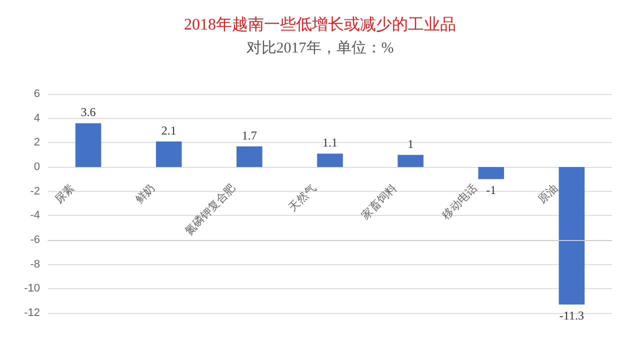  Describe the element at coordinates (210, 210) in the screenshot. I see `x-tick-label: 氮磷钾复合肥` at that location.